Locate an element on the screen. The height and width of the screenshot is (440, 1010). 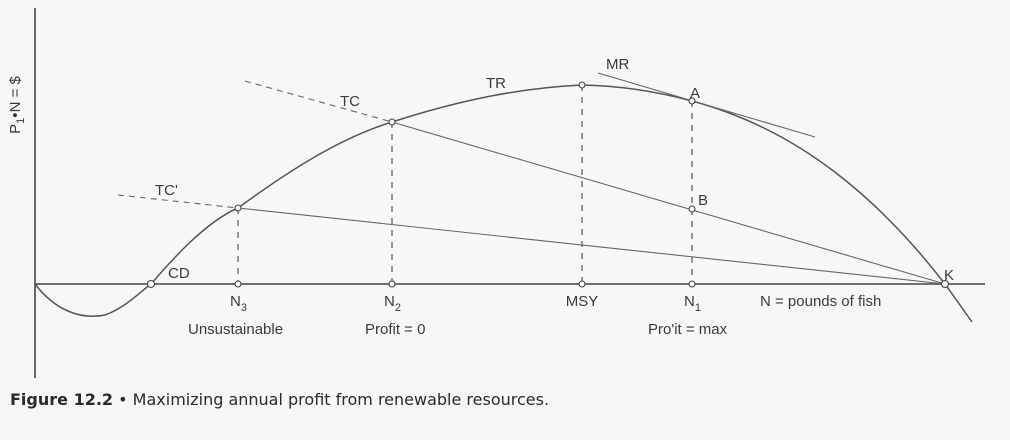
n1-axis-point is located at coordinates (692, 284).